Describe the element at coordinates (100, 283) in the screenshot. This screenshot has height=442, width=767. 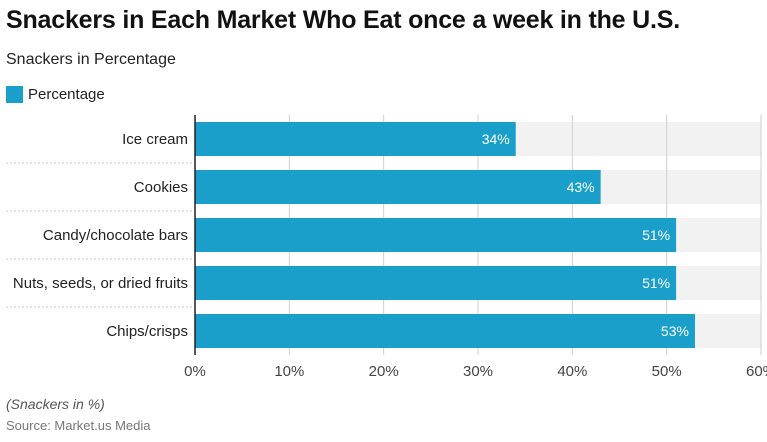
I see `category-label: Nuts, seeds, or dried fruits` at that location.